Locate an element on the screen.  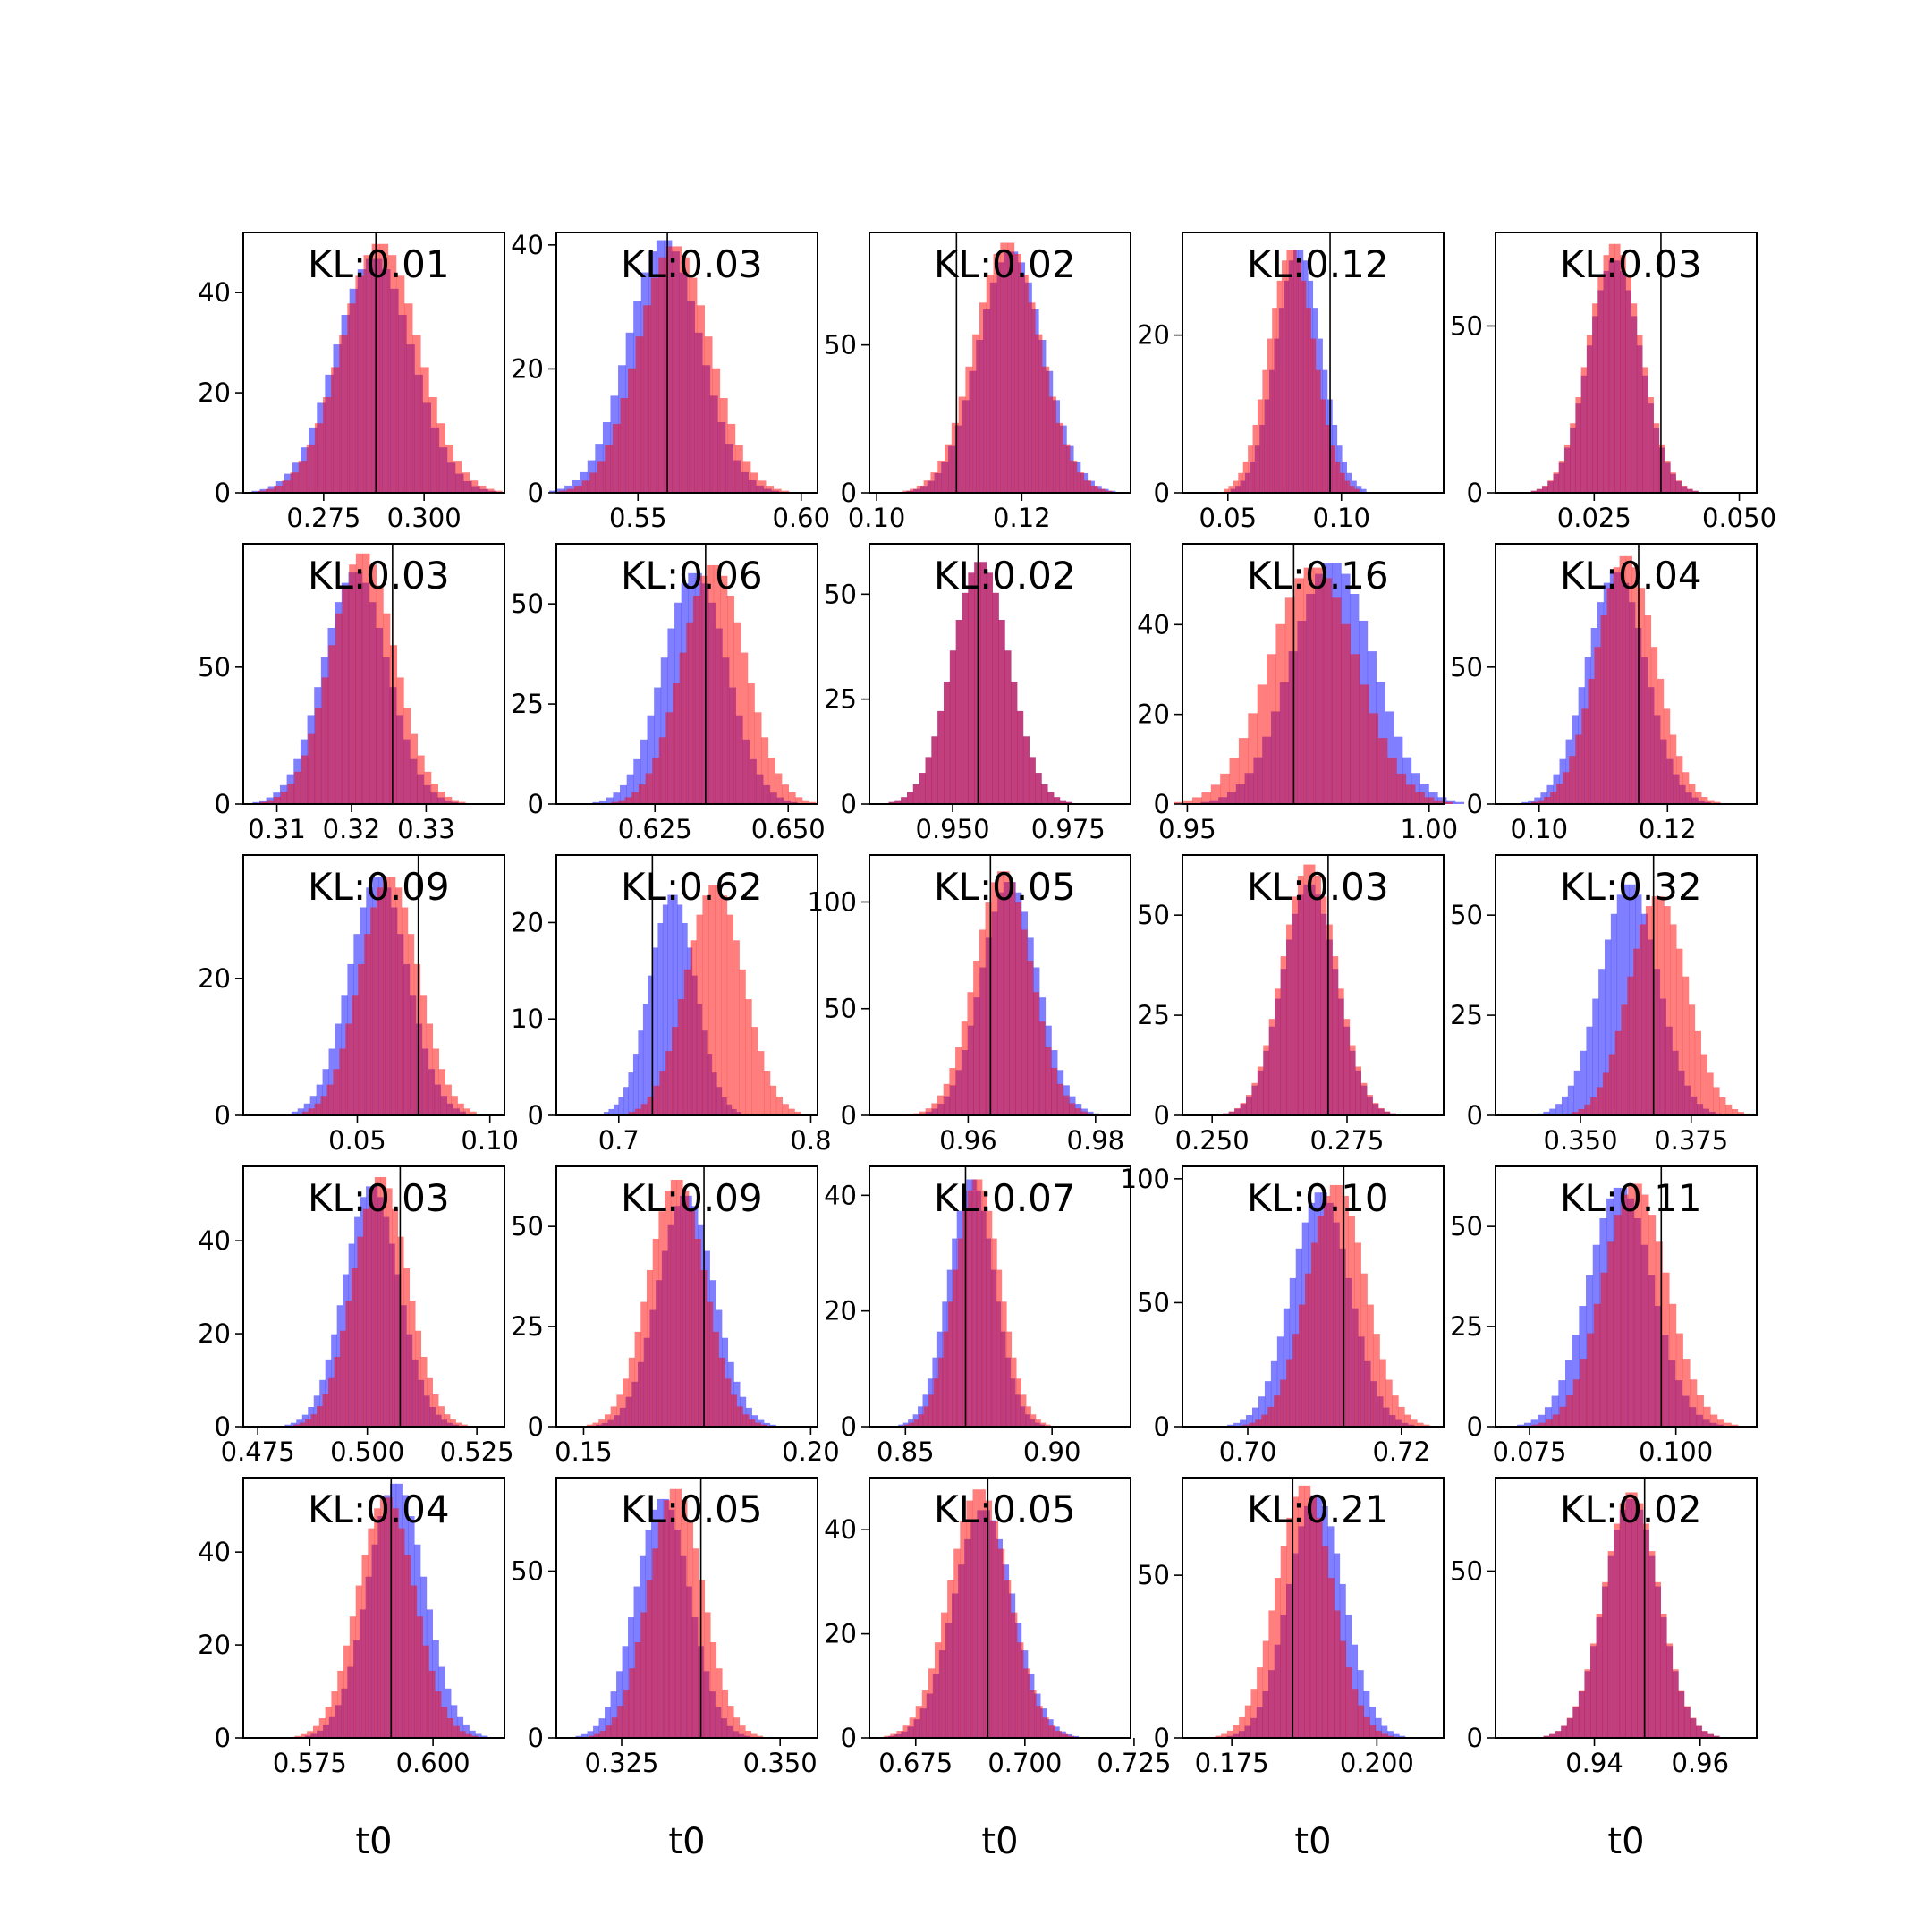
subplot-16: 0.475 0.500 0.525 0 20 40 KL:0.03 is located at coordinates (356, 1316).